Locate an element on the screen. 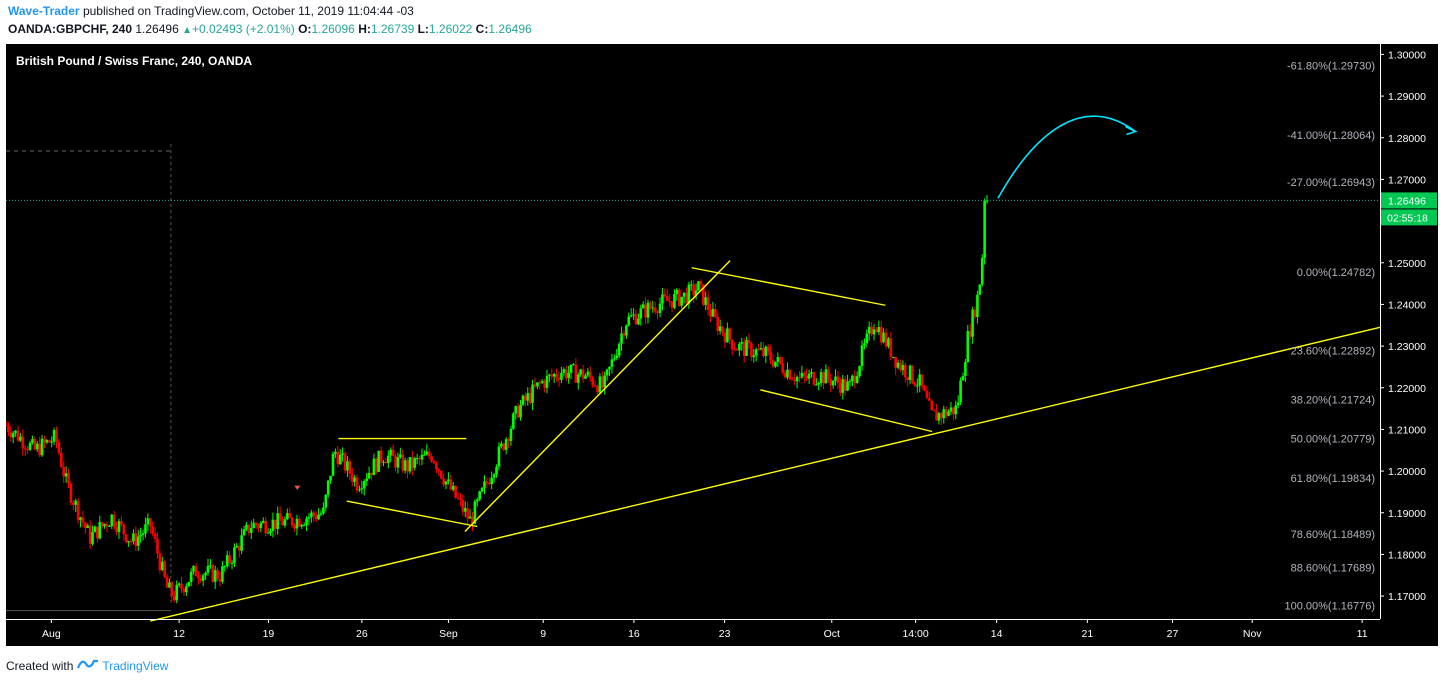  change-value: +0.02493 (+2.01%) is located at coordinates (243, 29).